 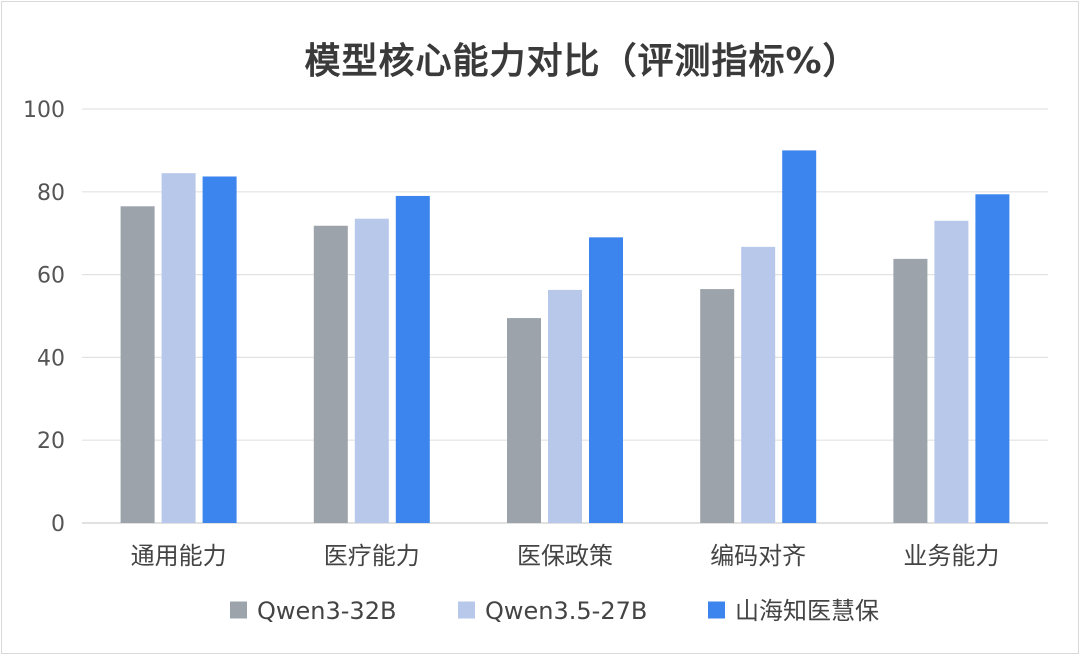 What do you see at coordinates (51, 193) in the screenshot?
I see `y-tick-label: 80` at bounding box center [51, 193].